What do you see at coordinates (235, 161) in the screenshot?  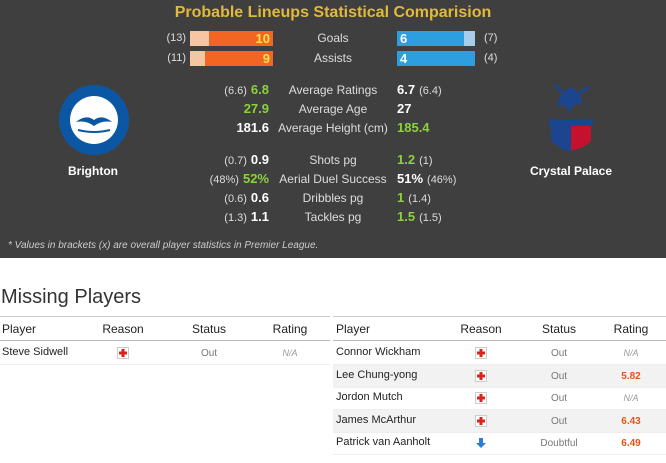 I see `home-overall: (0.7)` at bounding box center [235, 161].